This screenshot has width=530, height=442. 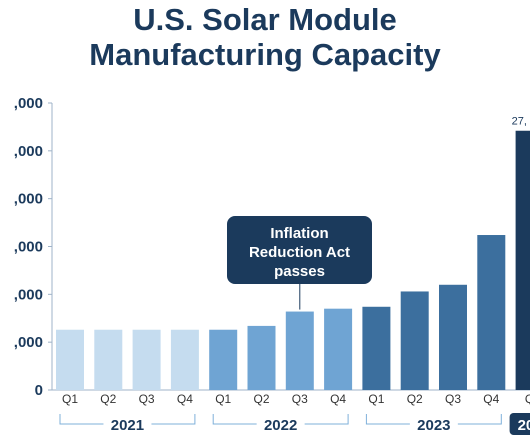 I want to click on annotation-text-line: passes, so click(x=299, y=271).